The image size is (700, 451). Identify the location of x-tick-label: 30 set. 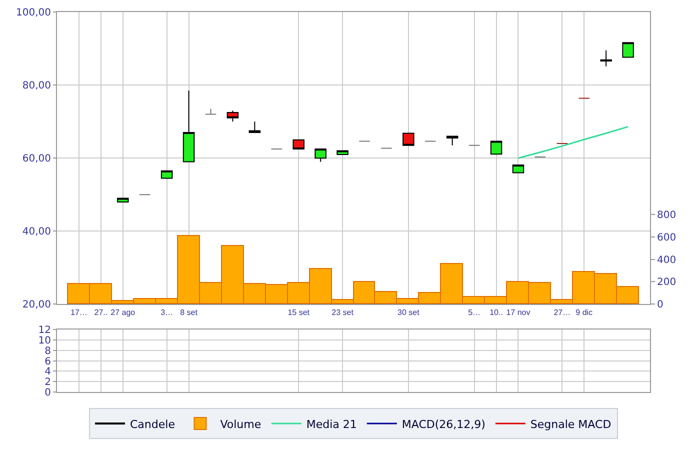
(409, 312).